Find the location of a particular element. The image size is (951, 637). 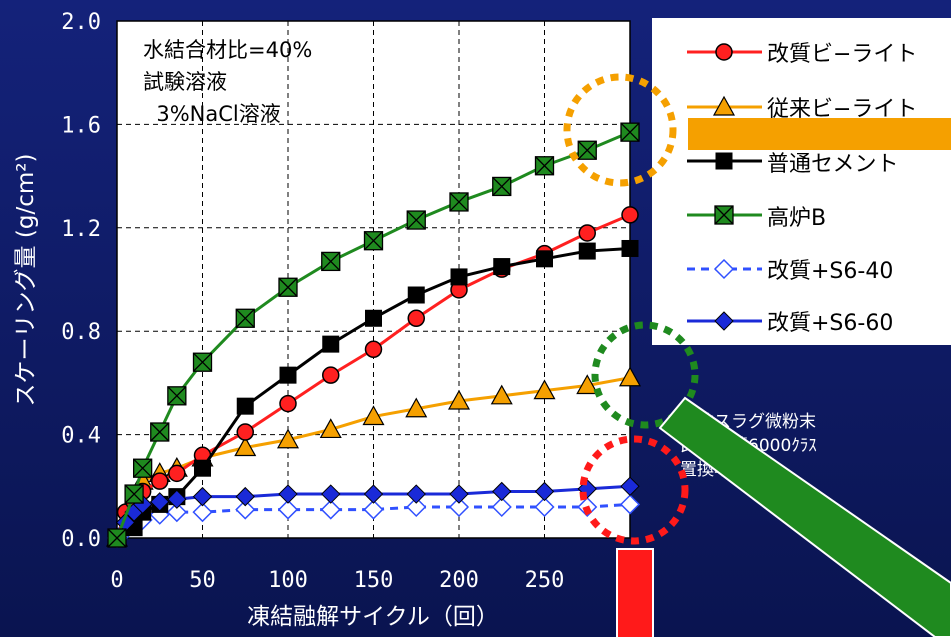

y-tick-label: 2.0 is located at coordinates (81, 22).